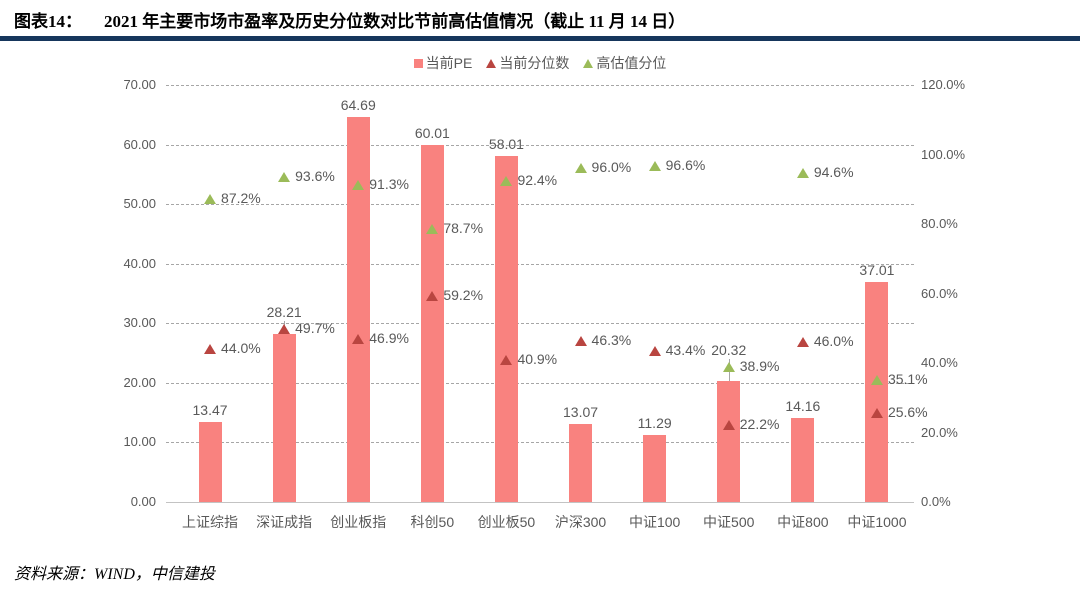 Image resolution: width=1080 pixels, height=591 pixels. Describe the element at coordinates (432, 522) in the screenshot. I see `x-axis-category-label: 科创50` at that location.